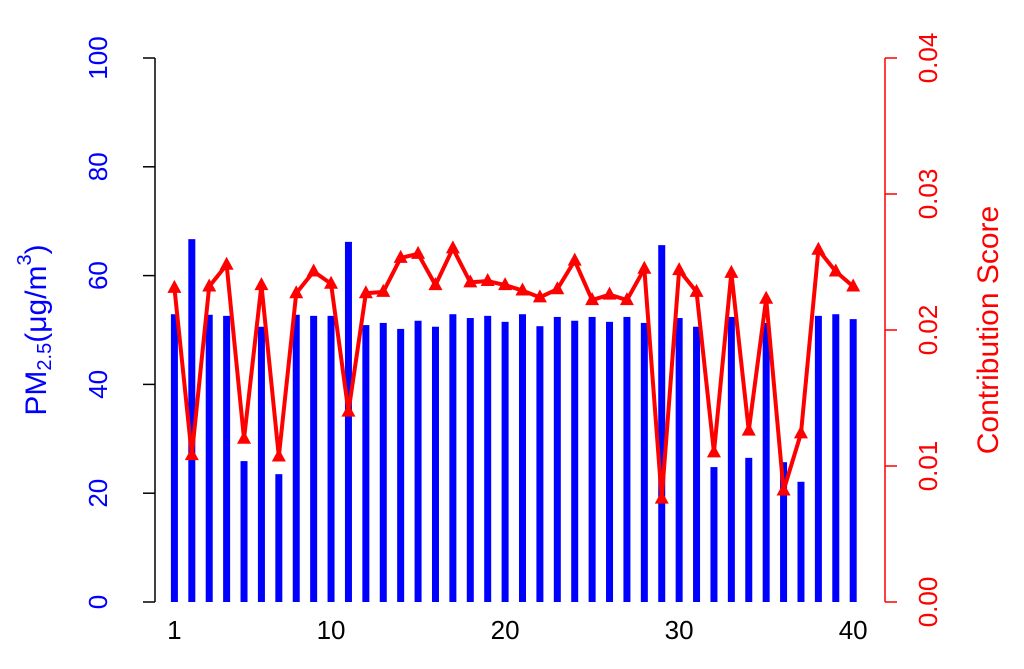  I want to click on y-tick-label: 80, so click(98, 166).